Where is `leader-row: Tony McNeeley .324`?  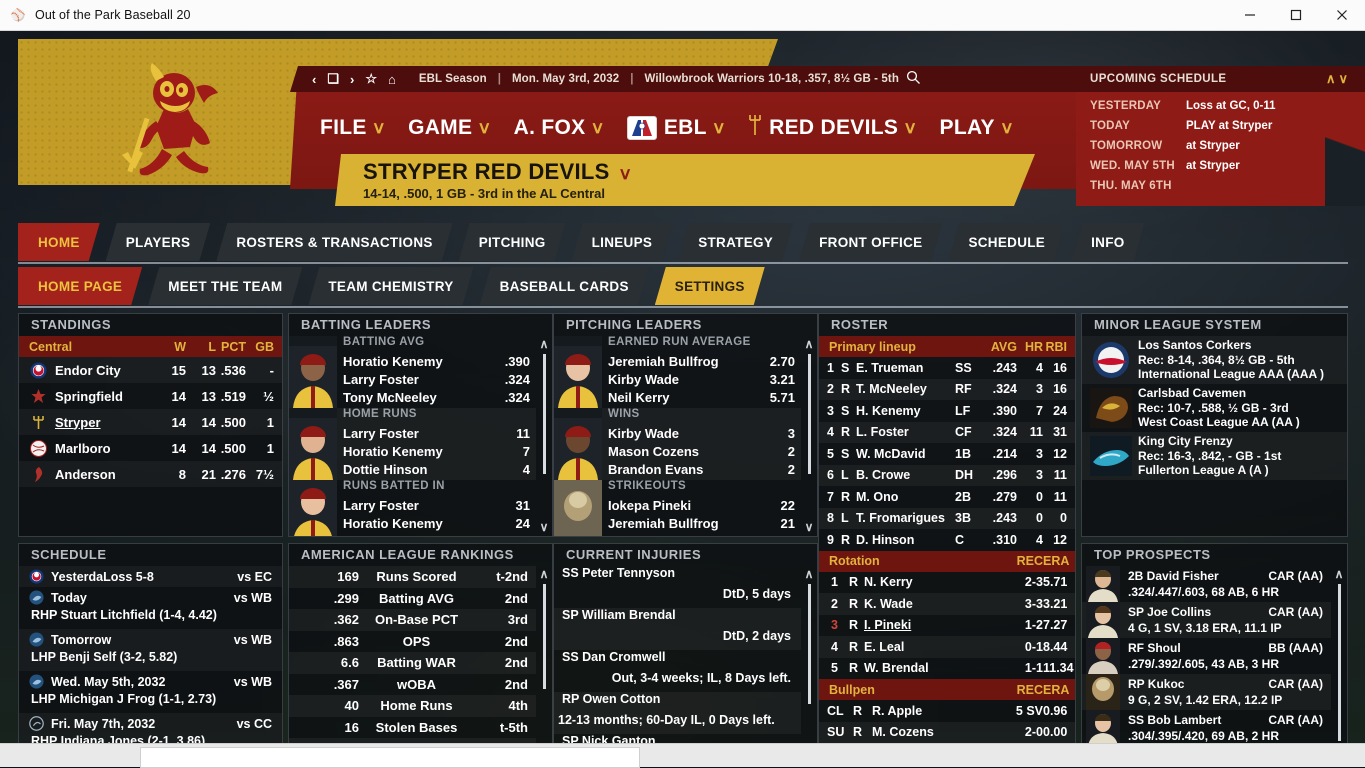
leader-row: Tony McNeeley .324 is located at coordinates (439, 399).